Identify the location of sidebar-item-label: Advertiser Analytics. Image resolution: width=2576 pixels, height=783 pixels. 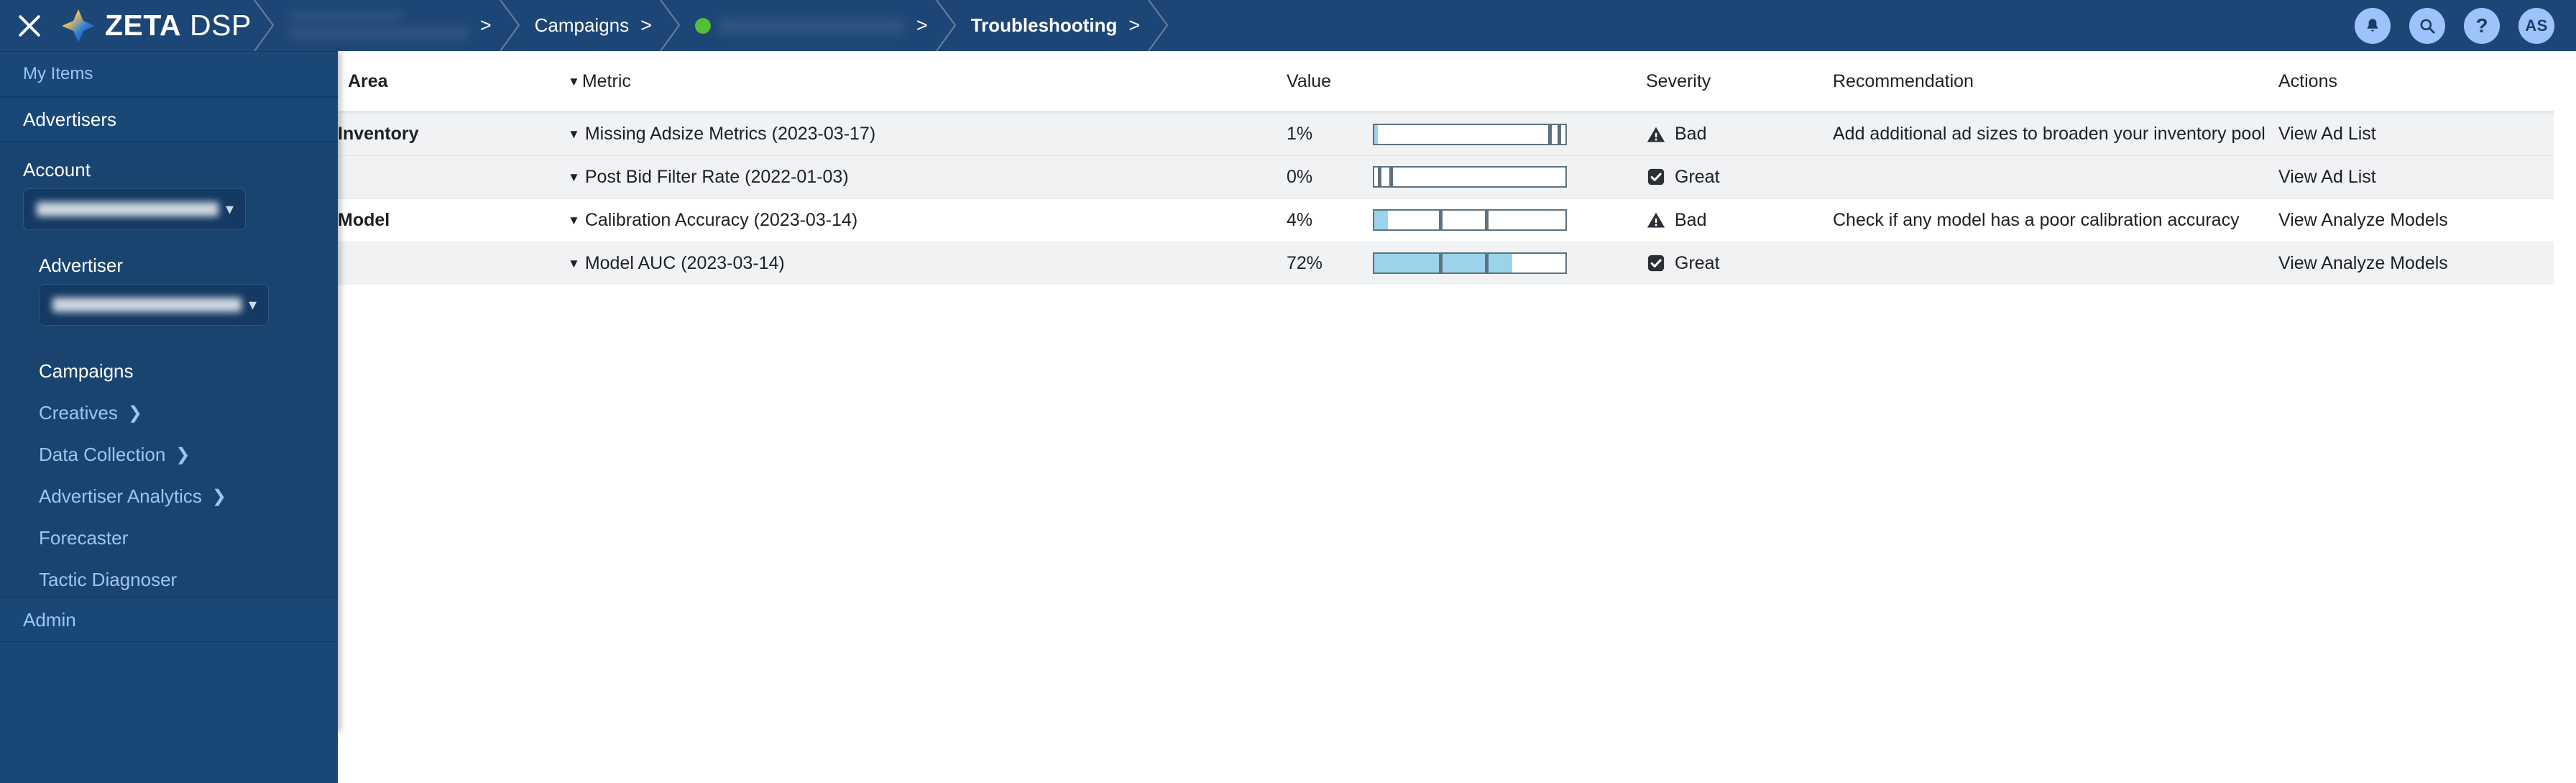
(120, 496).